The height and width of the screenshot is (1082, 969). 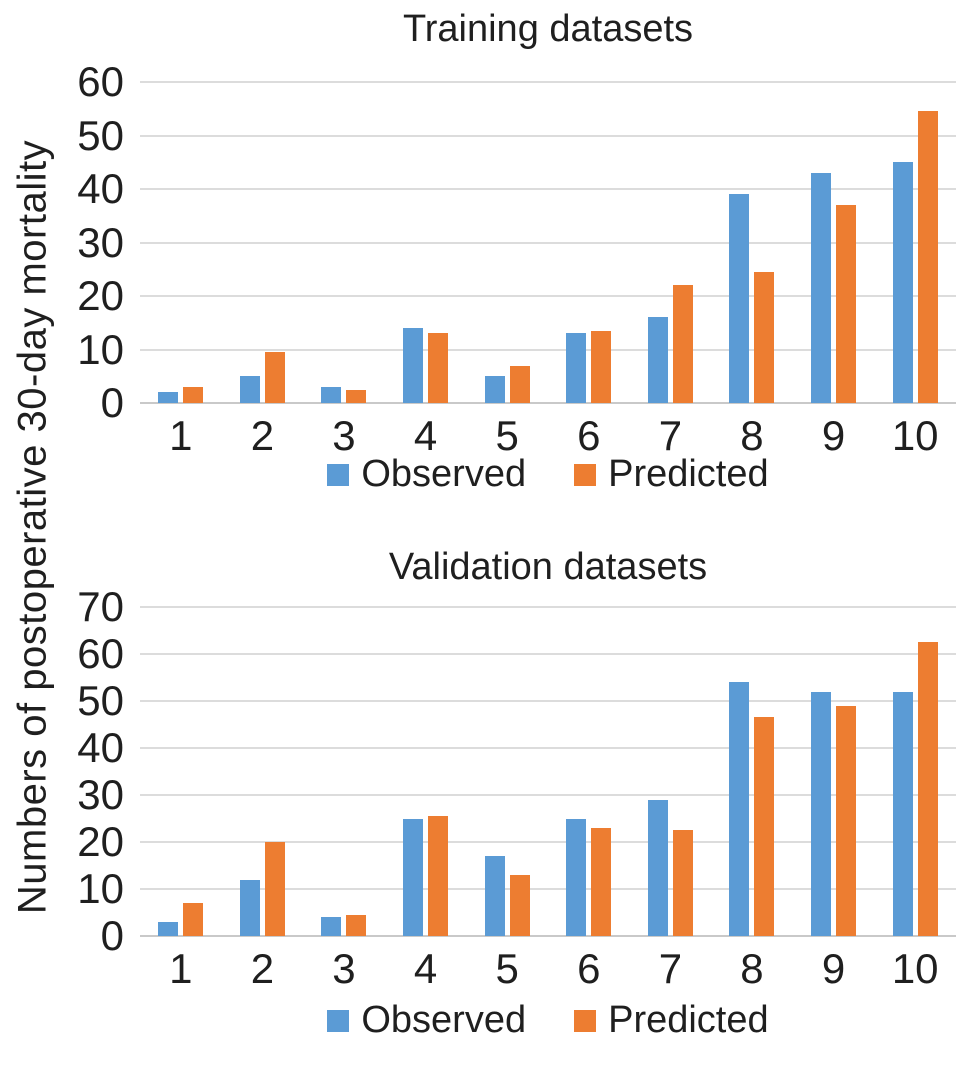 I want to click on validation-chart-legend: Observed Predicted, so click(x=548, y=1021).